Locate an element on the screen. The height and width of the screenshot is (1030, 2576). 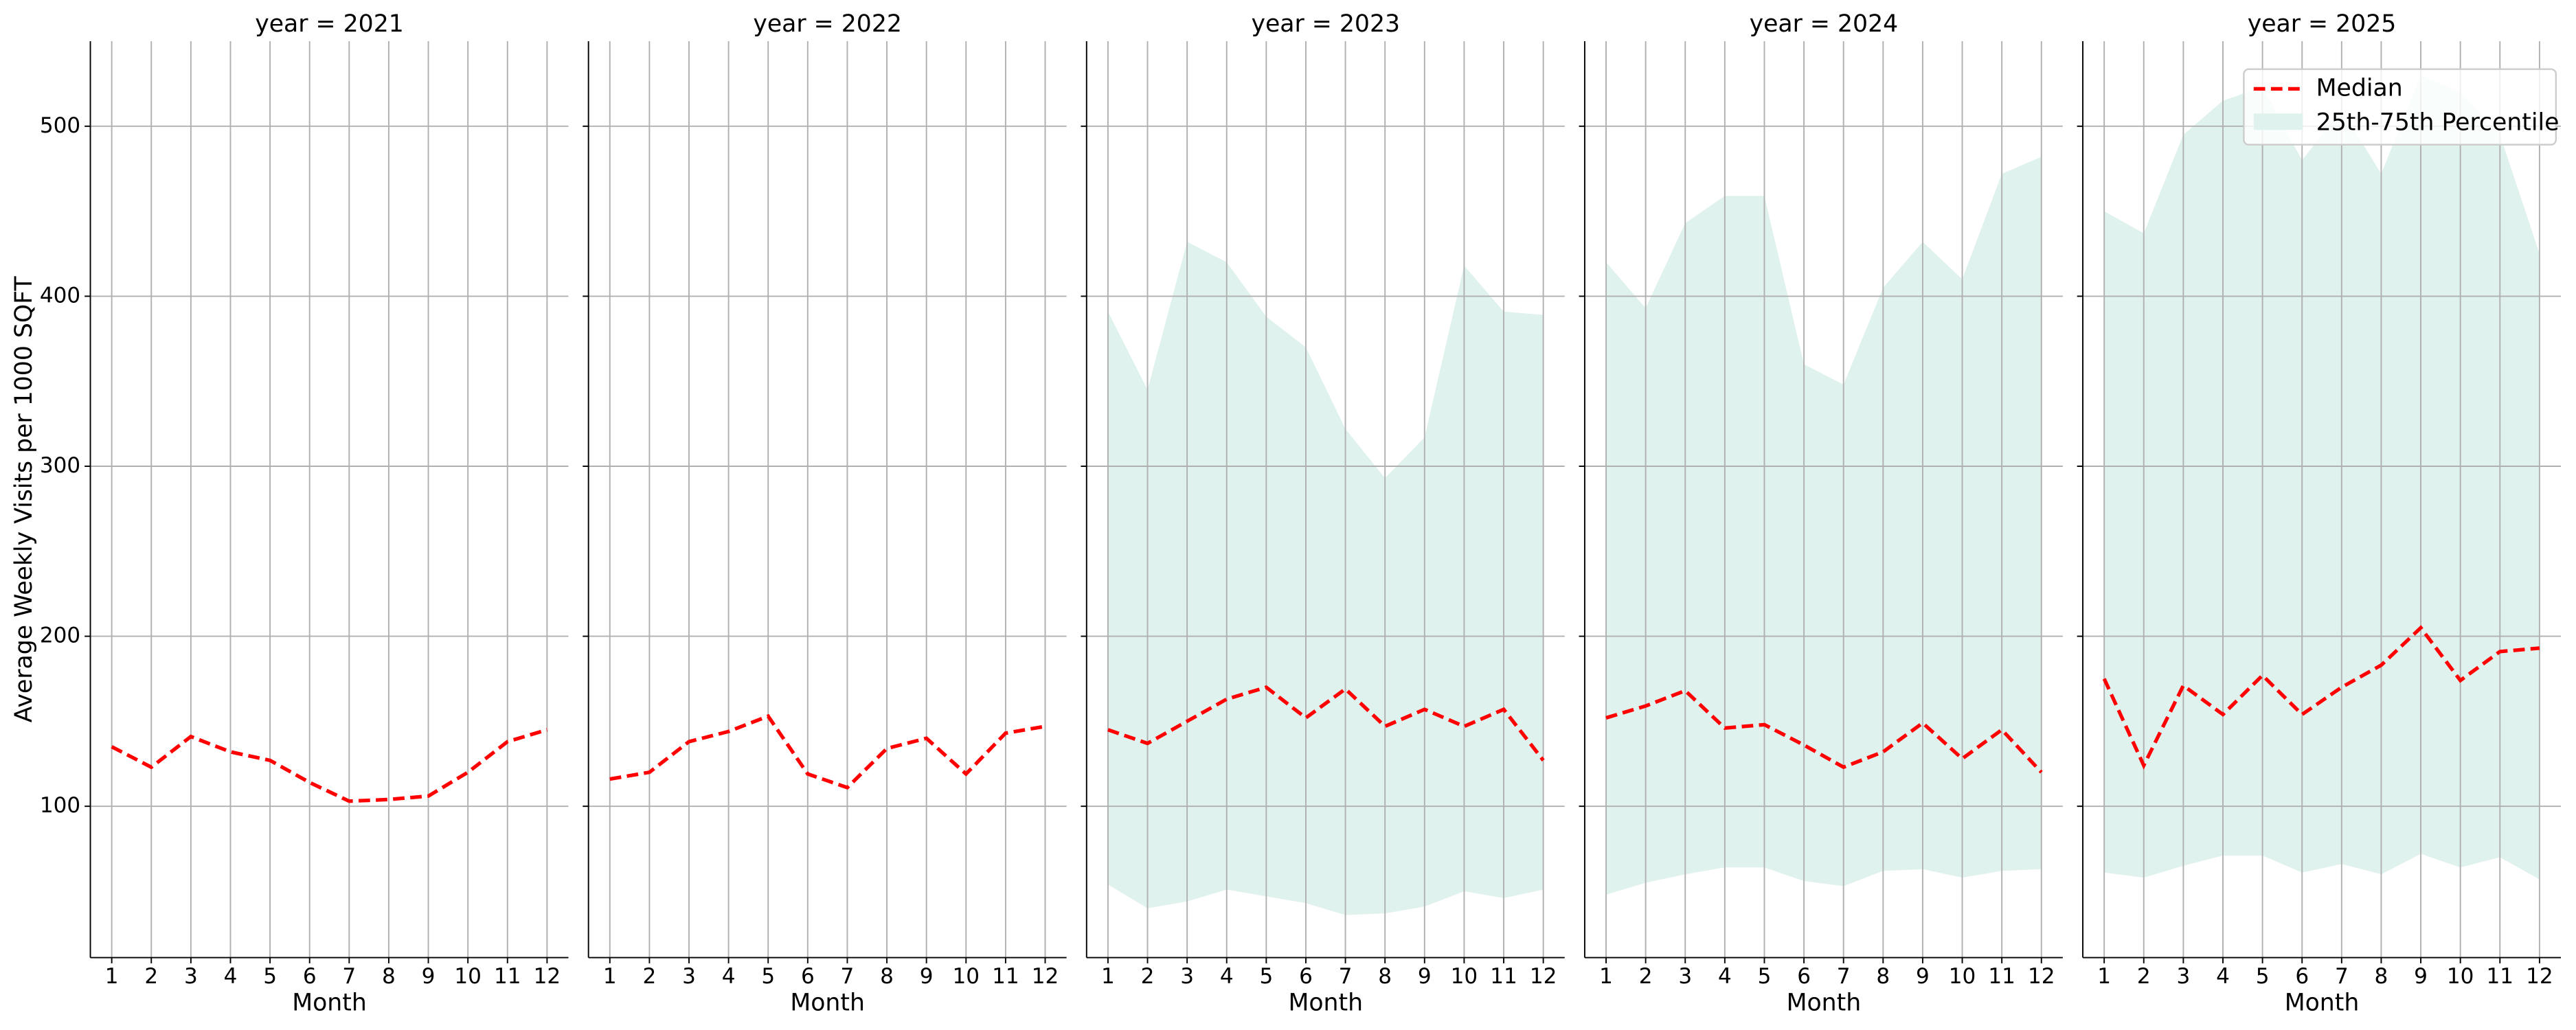
y-tick-label: 500 is located at coordinates (60, 125).